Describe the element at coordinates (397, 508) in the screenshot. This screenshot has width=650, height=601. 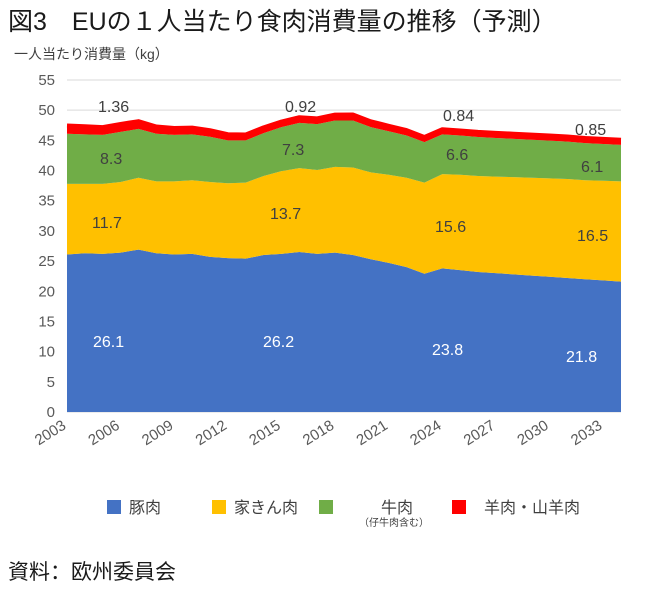
I see `legend-label: 牛肉` at that location.